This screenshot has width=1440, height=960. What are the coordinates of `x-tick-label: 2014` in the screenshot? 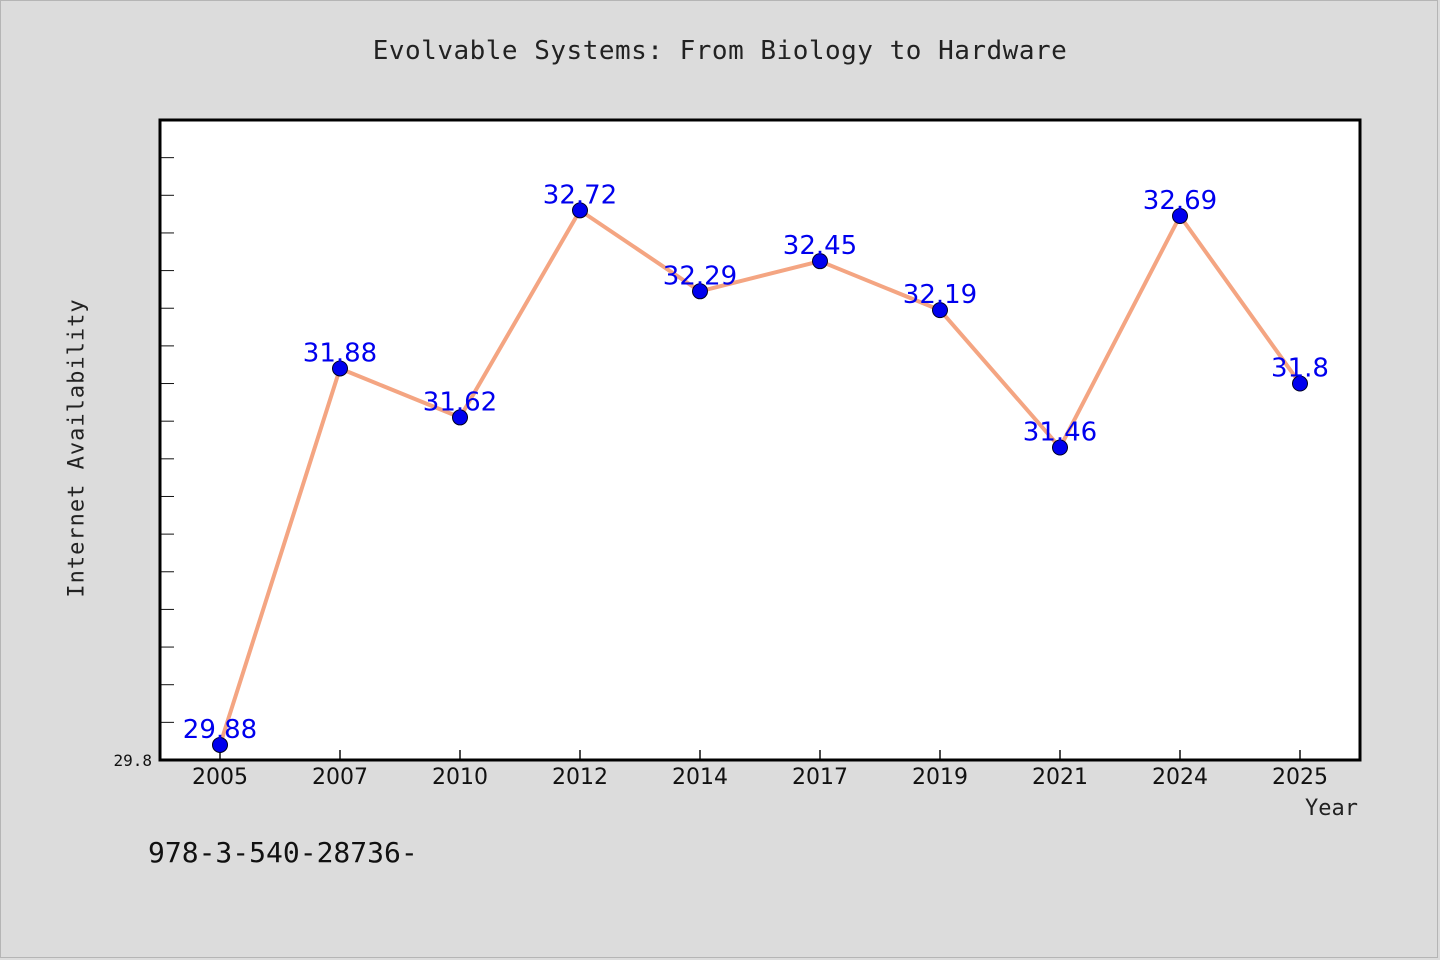 It's located at (700, 777).